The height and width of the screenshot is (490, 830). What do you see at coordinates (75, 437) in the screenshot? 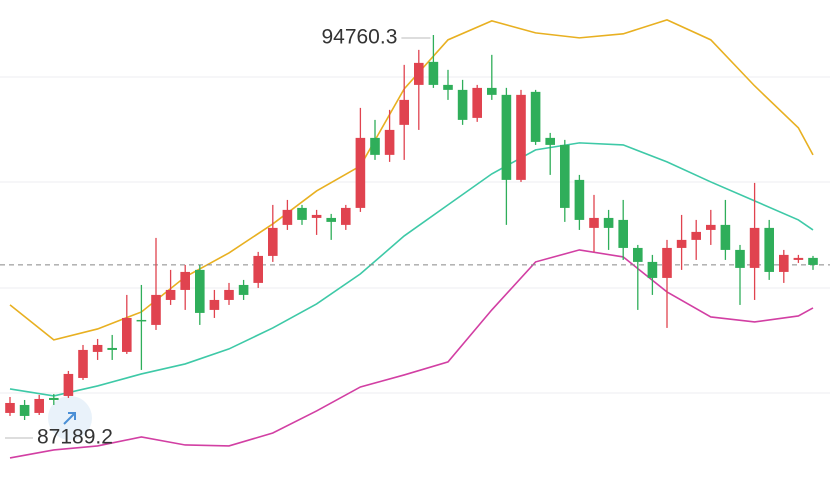
I see `low-label: 87189.2` at bounding box center [75, 437].